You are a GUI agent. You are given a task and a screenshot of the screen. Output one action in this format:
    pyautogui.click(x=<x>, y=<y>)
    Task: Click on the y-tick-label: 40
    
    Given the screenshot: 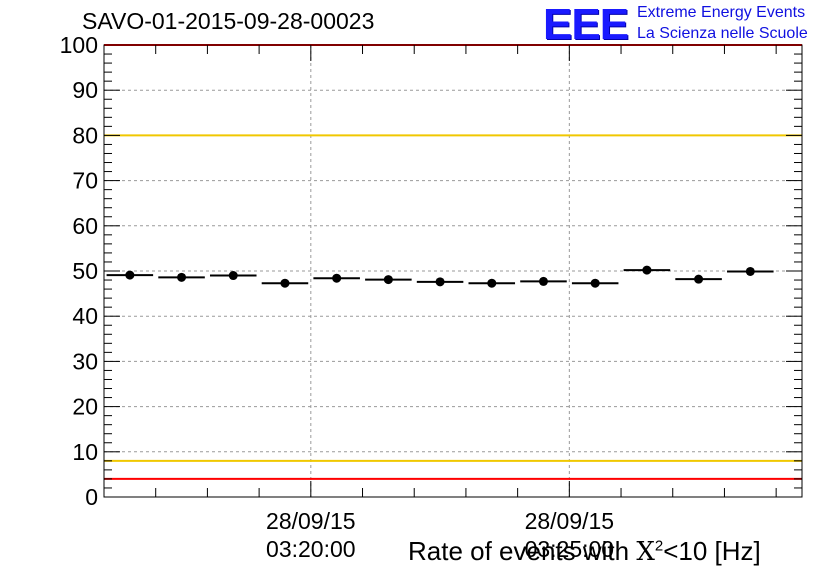 What is the action you would take?
    pyautogui.click(x=85, y=316)
    